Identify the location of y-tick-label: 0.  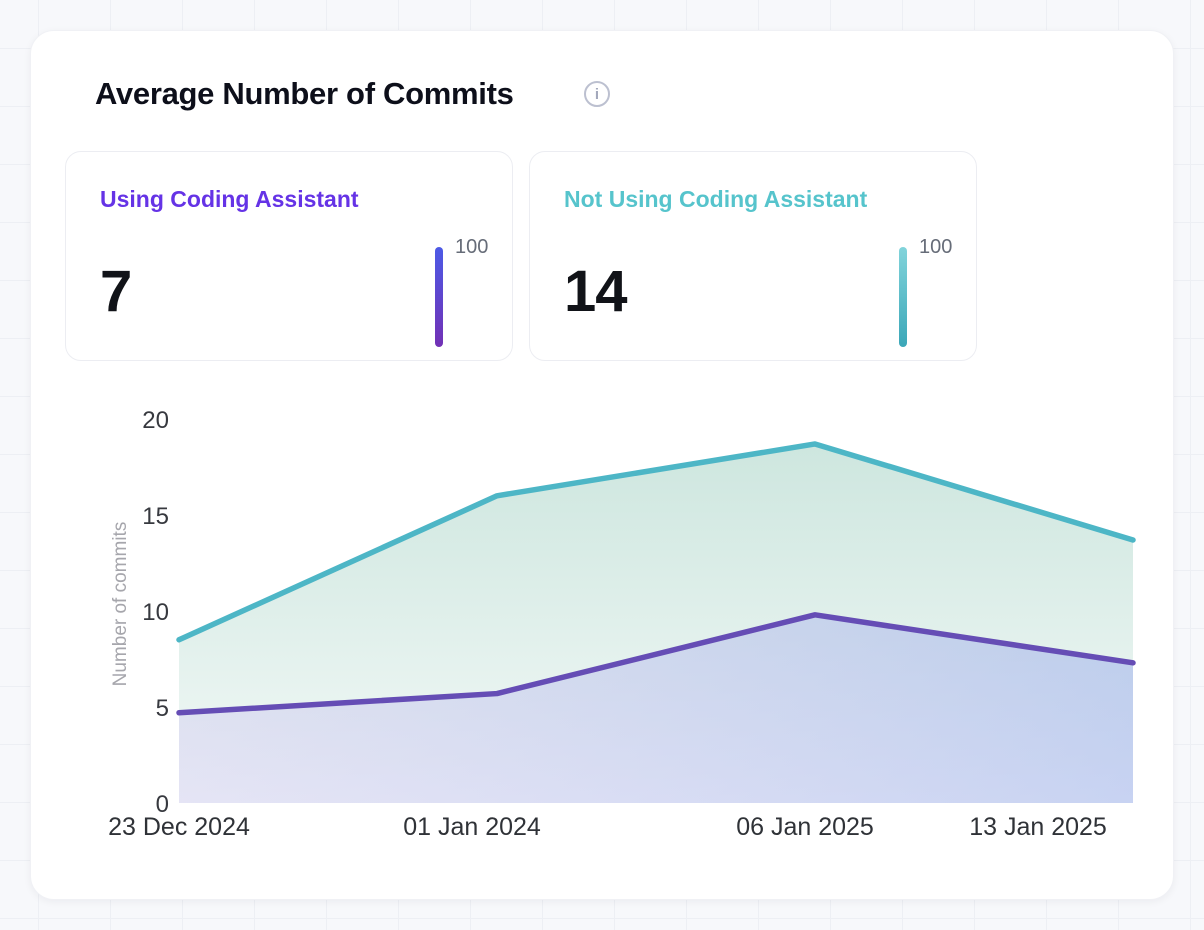
(162, 804).